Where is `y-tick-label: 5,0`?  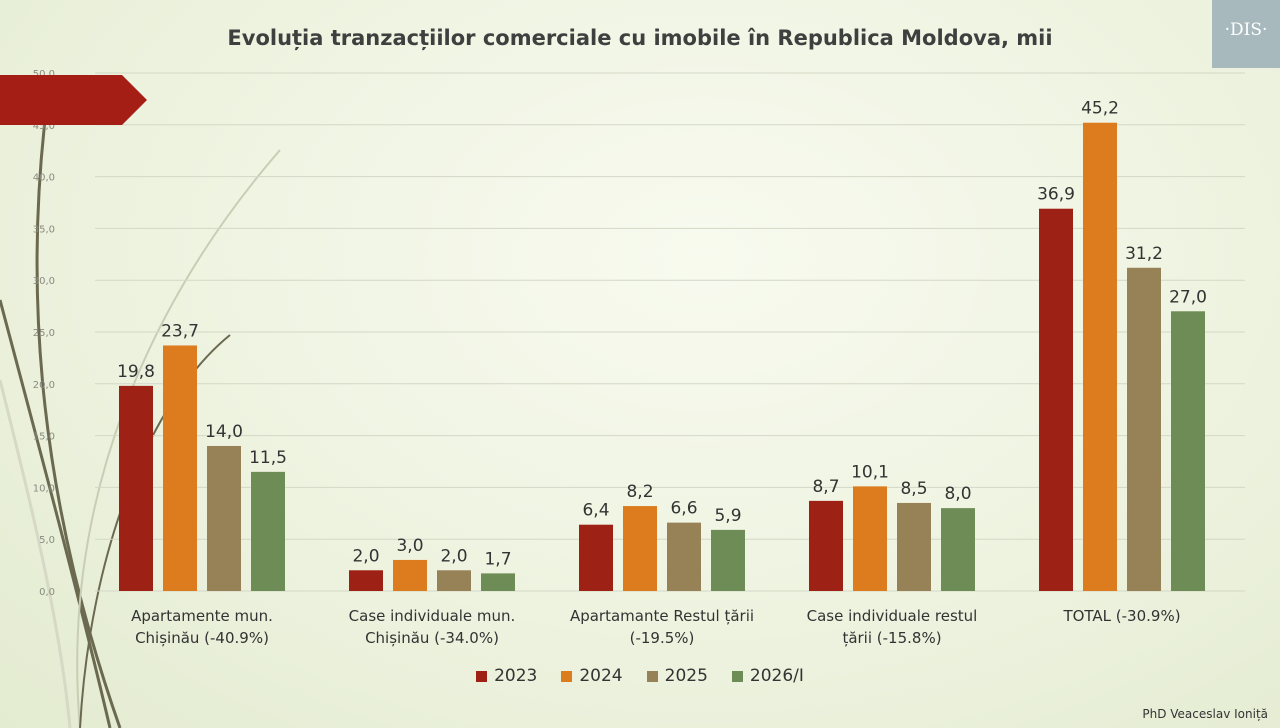
y-tick-label: 5,0 is located at coordinates (47, 540).